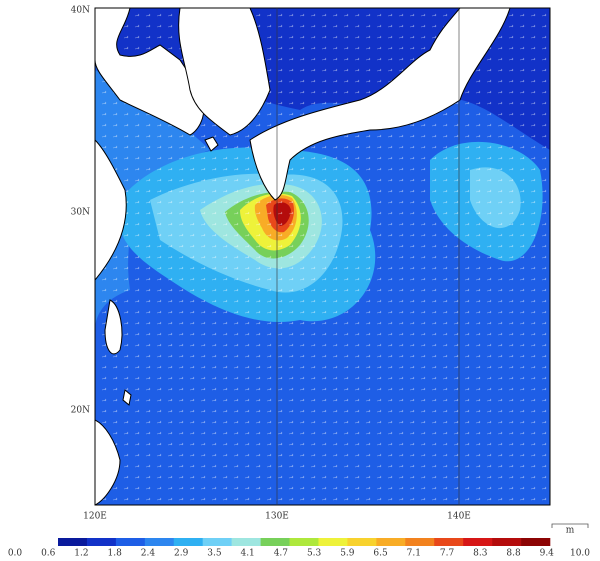 This screenshot has height=561, width=600. Describe the element at coordinates (247, 554) in the screenshot. I see `colorbar-label: 4.1` at that location.